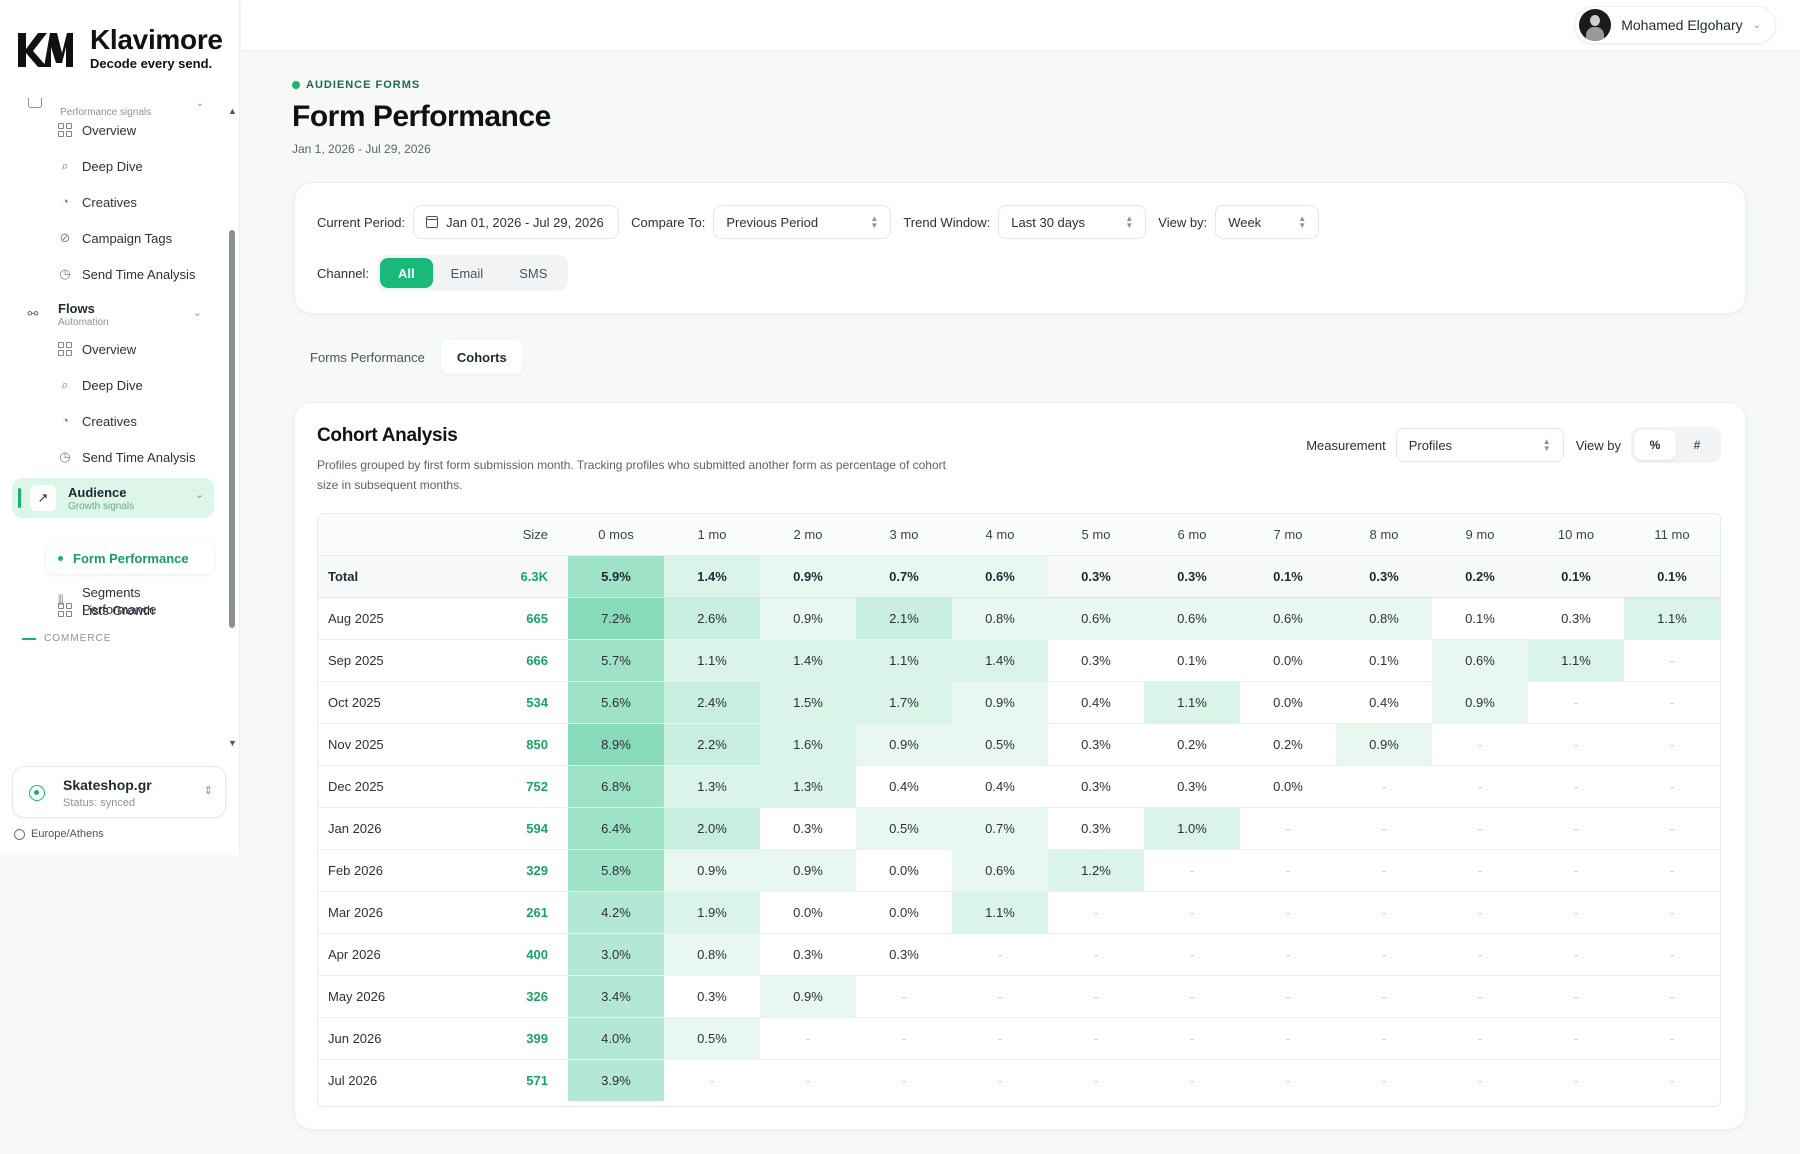 The width and height of the screenshot is (1800, 1154). What do you see at coordinates (199, 103) in the screenshot?
I see `chevron-down-icon: ⌄` at bounding box center [199, 103].